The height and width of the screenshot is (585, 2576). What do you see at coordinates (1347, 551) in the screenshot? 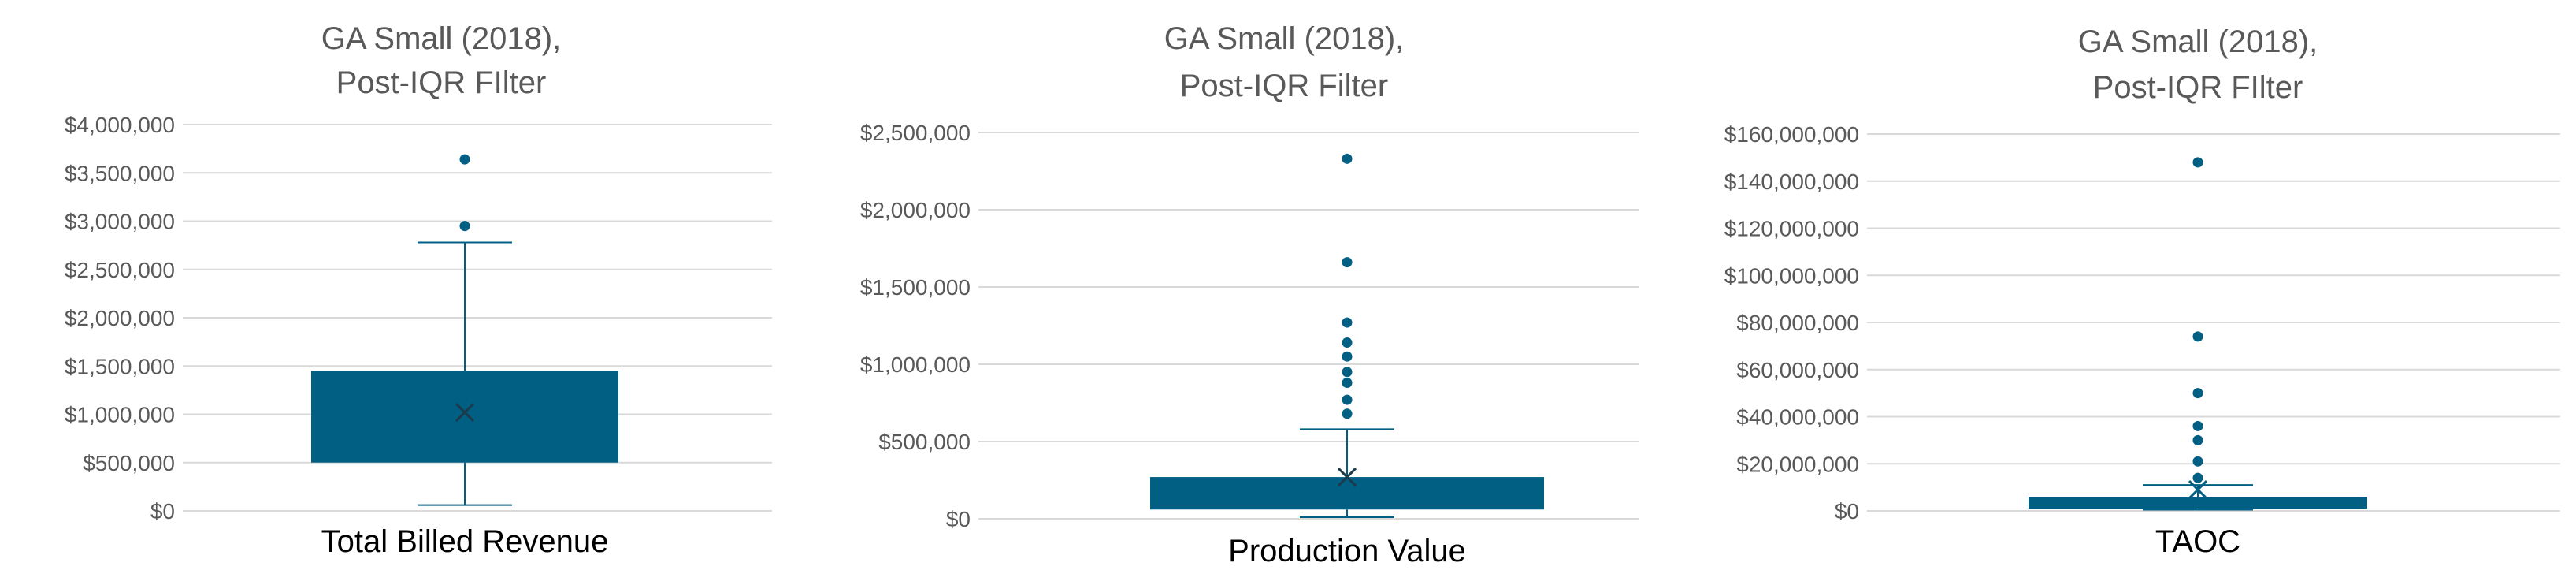
I see `x-axis-label: Production Value` at bounding box center [1347, 551].